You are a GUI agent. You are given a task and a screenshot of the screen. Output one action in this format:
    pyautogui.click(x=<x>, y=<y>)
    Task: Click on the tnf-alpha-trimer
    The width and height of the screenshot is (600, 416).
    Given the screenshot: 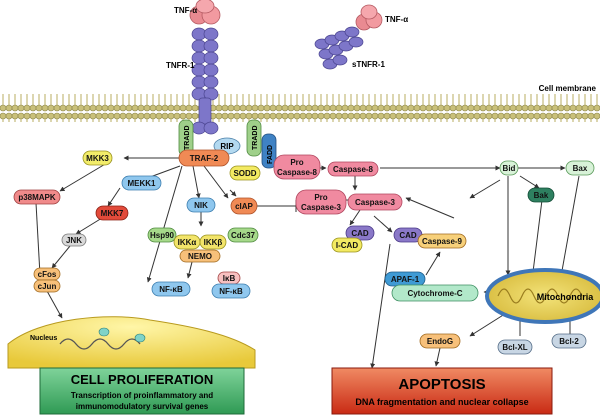 What is the action you would take?
    pyautogui.click(x=205, y=12)
    